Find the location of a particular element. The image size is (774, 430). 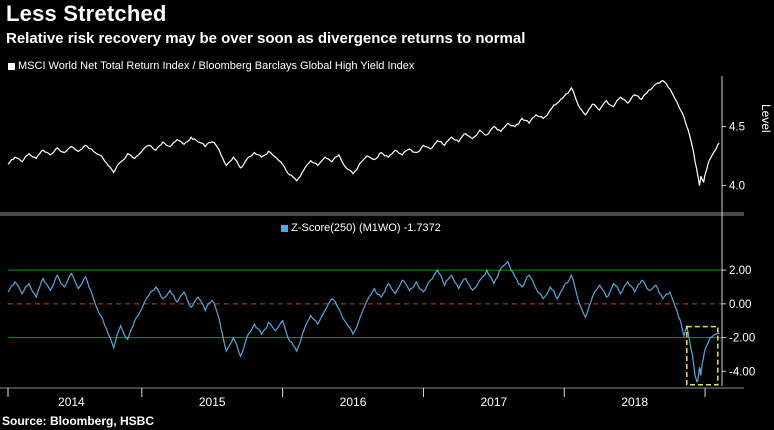

source-credit: Source: Bloomberg, HSBC is located at coordinates (78, 421).